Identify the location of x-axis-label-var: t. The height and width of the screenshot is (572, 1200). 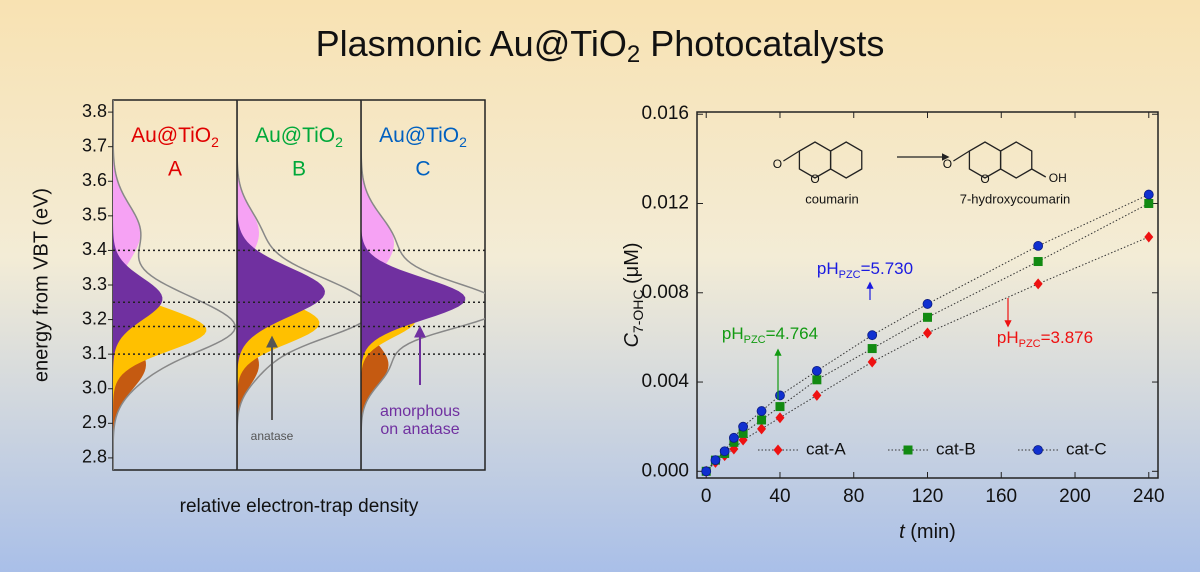
(902, 532).